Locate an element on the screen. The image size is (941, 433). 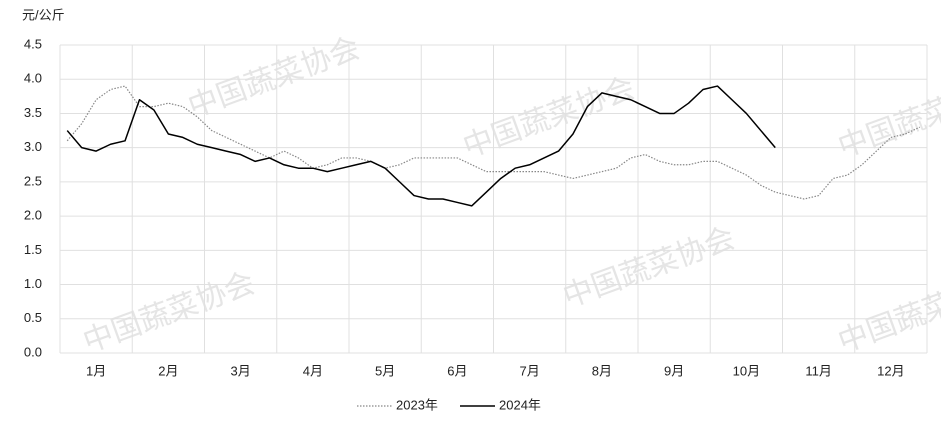
x-tick-label: 4月 is located at coordinates (313, 370).